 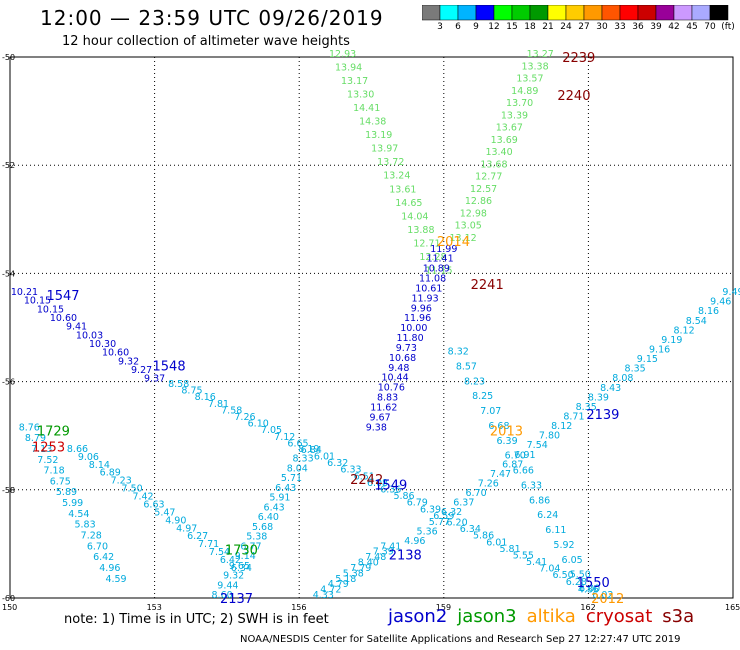 What do you see at coordinates (656, 27) in the screenshot?
I see `colorbar-label: 39` at bounding box center [656, 27].